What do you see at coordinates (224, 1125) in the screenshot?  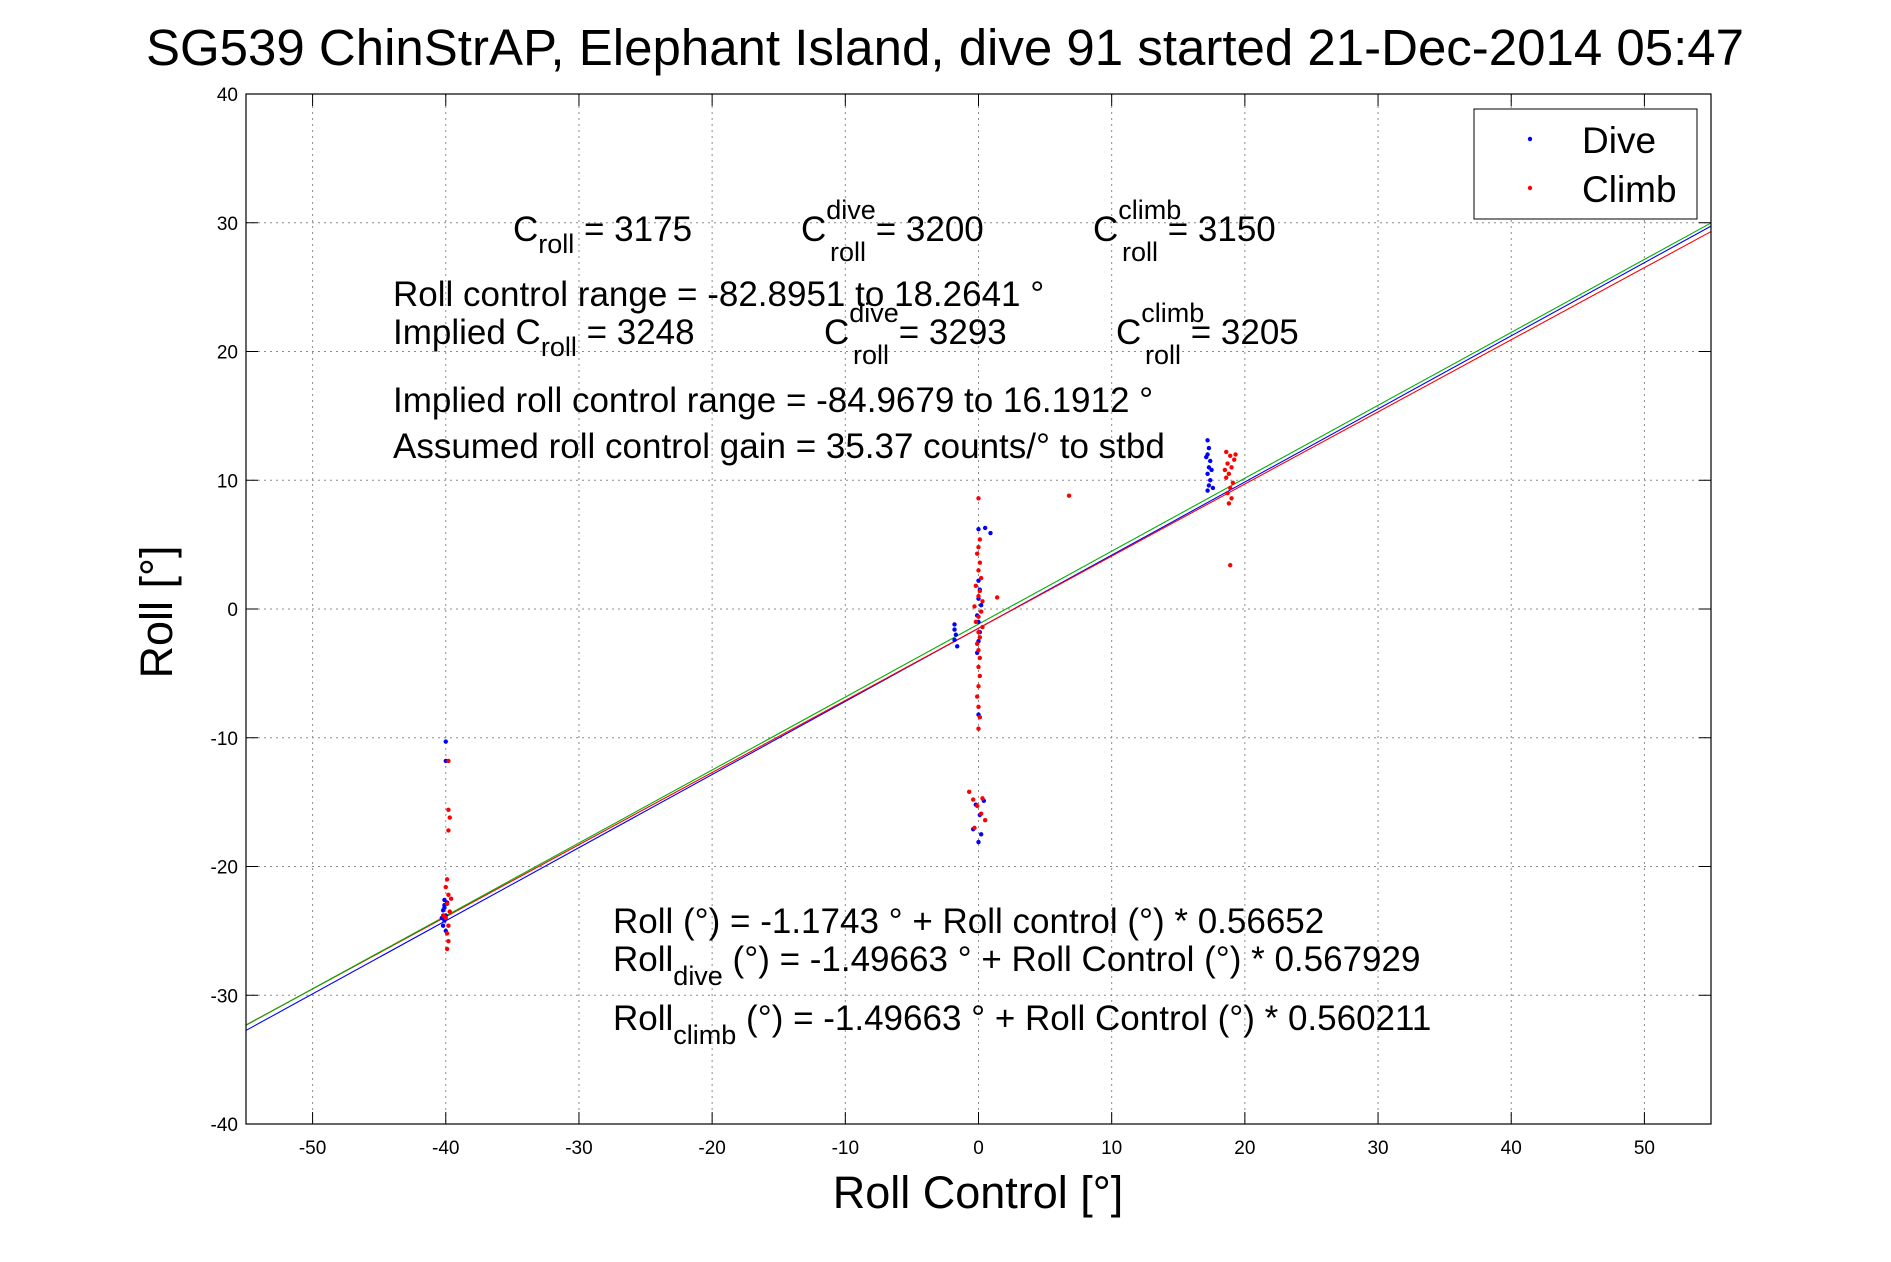 I see `y-tick-label: -40` at bounding box center [224, 1125].